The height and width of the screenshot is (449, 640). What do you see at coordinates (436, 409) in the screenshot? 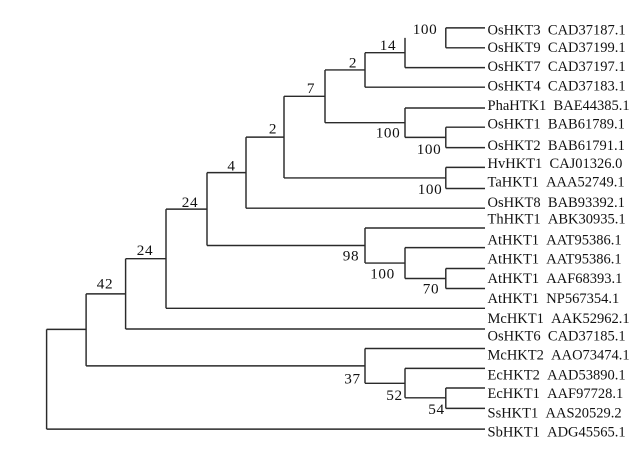
I see `svg-text: 54` at bounding box center [436, 409].